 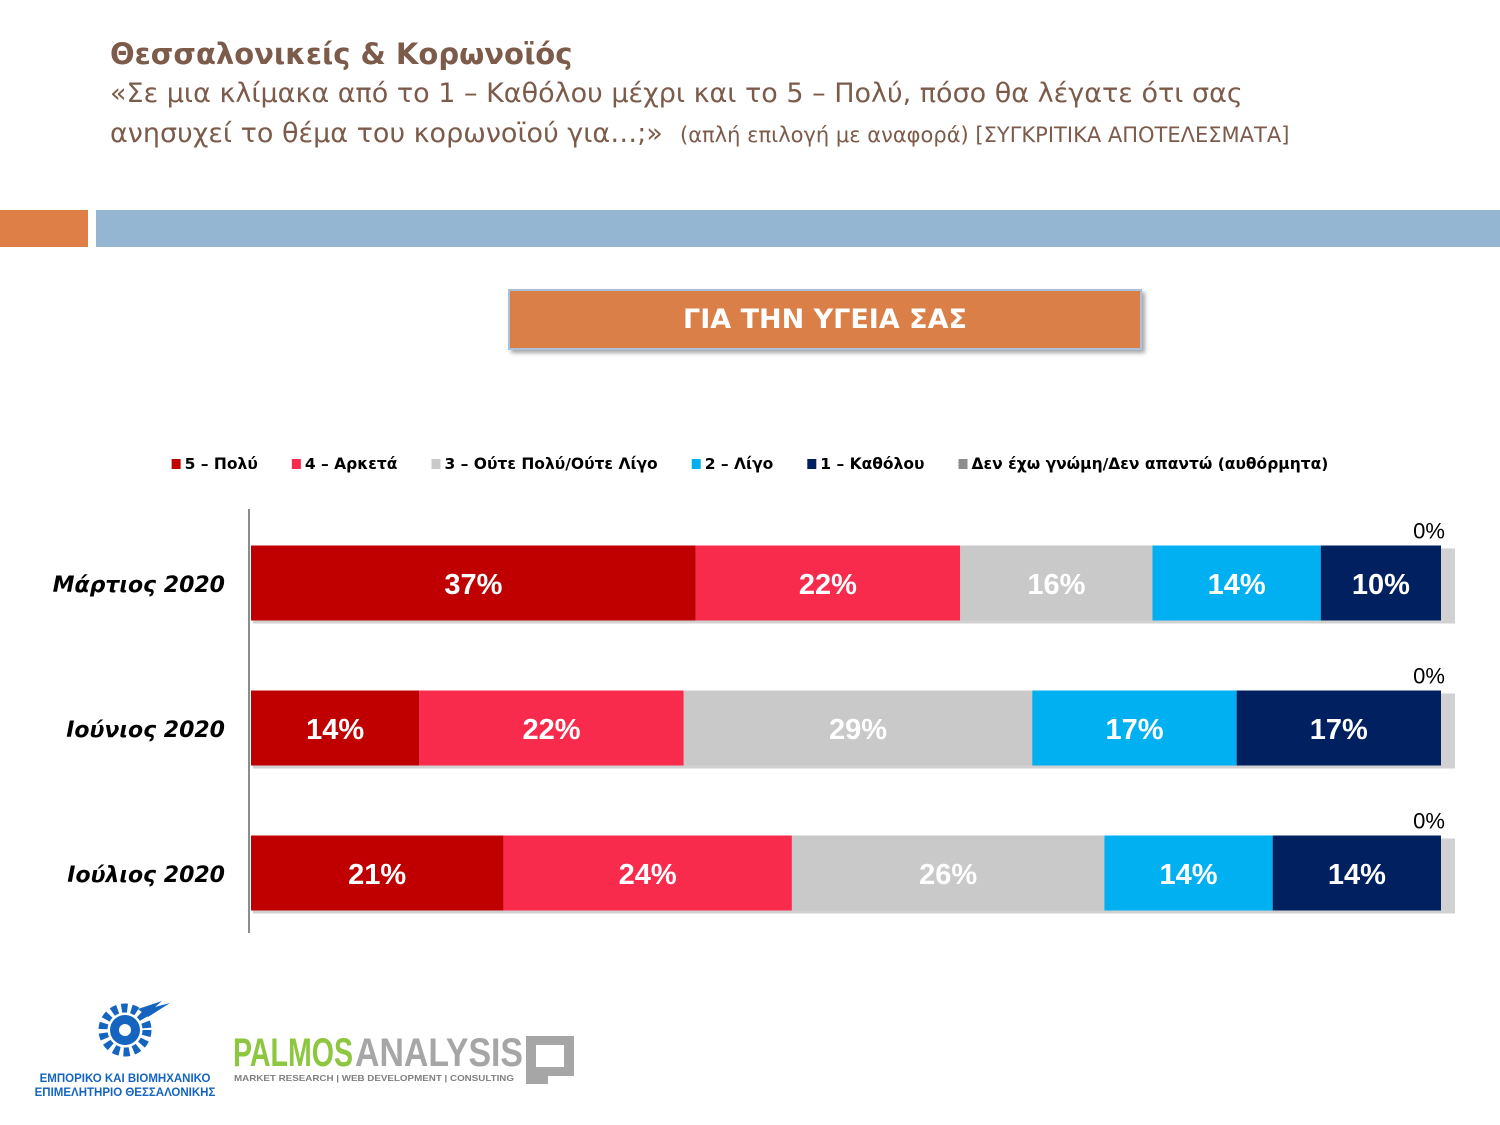 I want to click on orange-accent-bar, so click(x=44, y=228).